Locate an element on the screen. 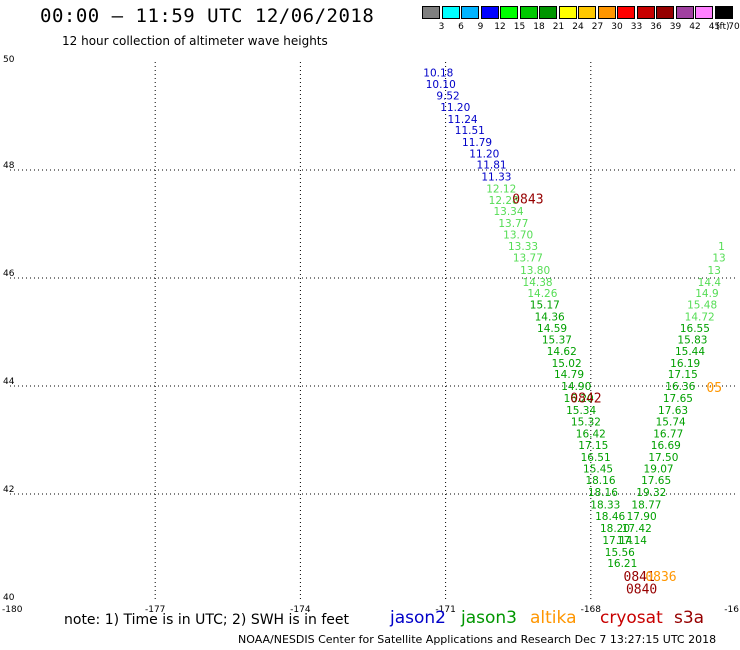  colorbar-label: 9 is located at coordinates (480, 27).